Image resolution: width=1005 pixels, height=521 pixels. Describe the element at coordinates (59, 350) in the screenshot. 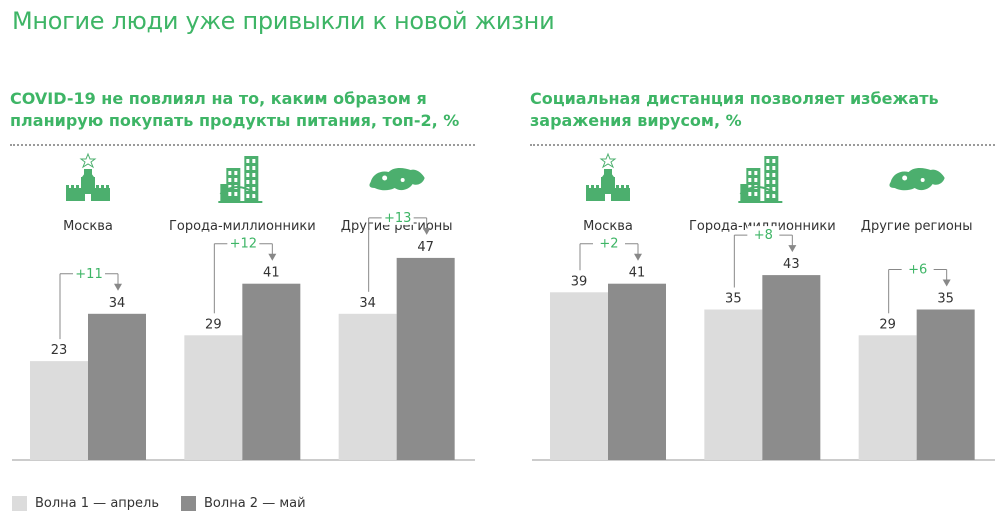

I see `data-label-wave1: 23` at that location.